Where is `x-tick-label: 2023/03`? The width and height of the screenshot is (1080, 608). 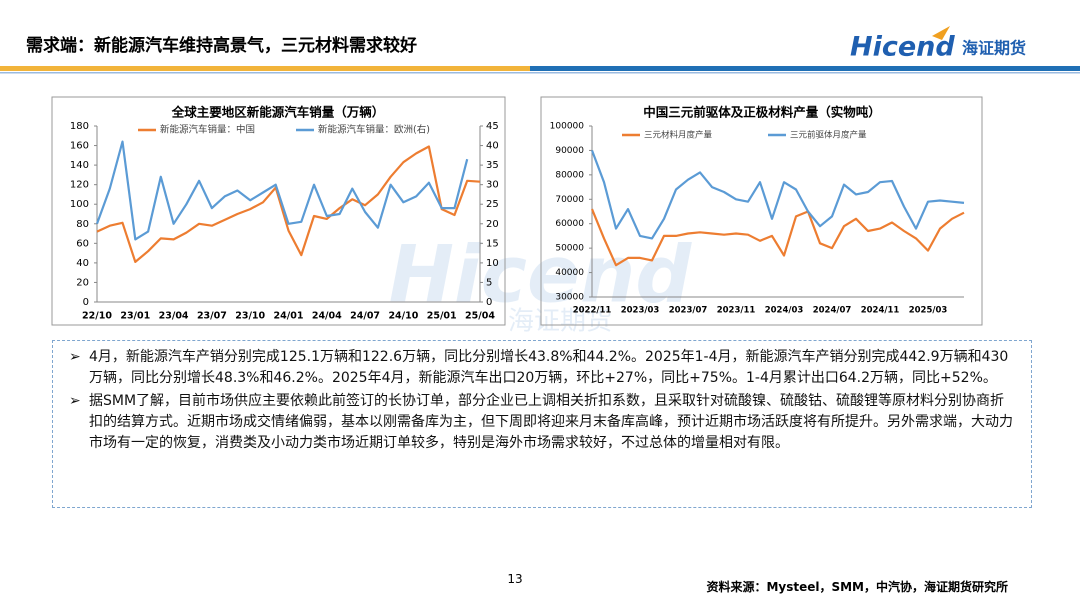
x-tick-label: 2023/03 is located at coordinates (640, 311).